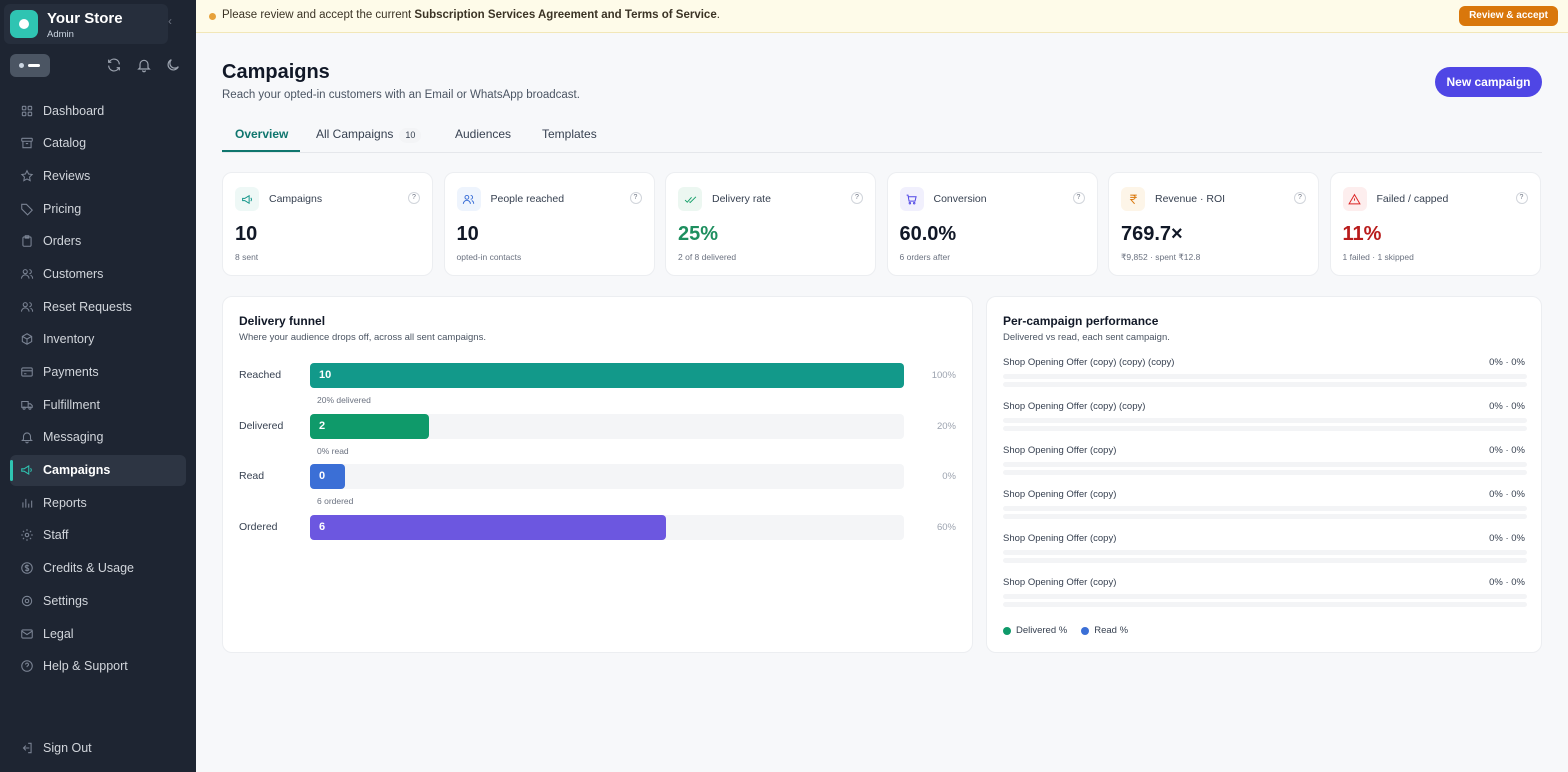 The image size is (1568, 772). Describe the element at coordinates (741, 199) in the screenshot. I see `kpi-label: Delivery rate` at that location.